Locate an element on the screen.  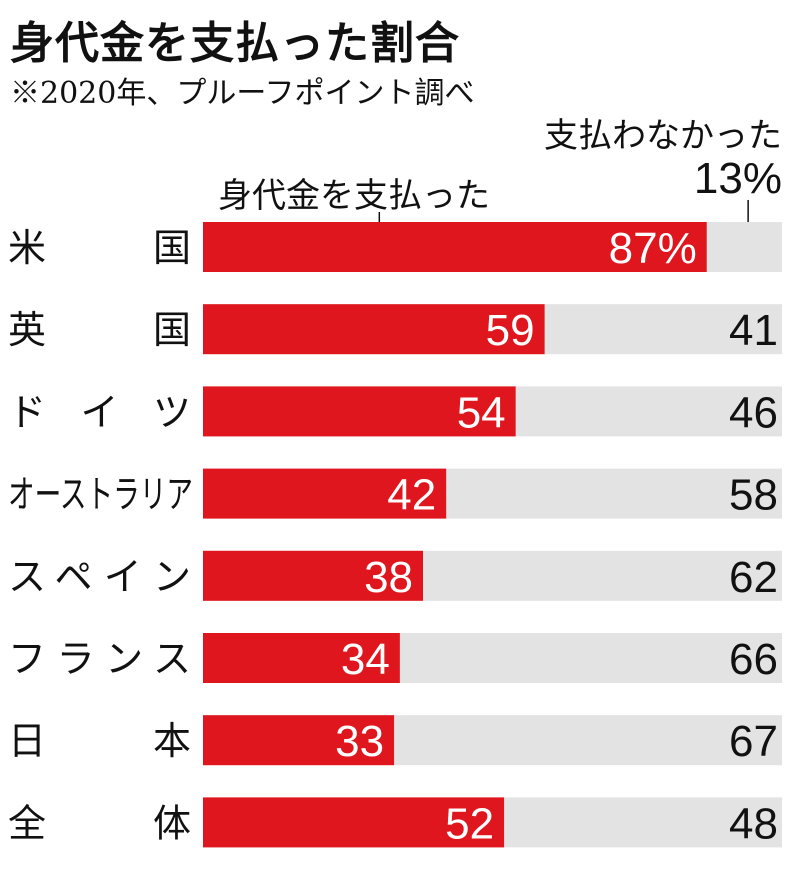
bar-row: 英 国 59 41 is located at coordinates (395, 329).